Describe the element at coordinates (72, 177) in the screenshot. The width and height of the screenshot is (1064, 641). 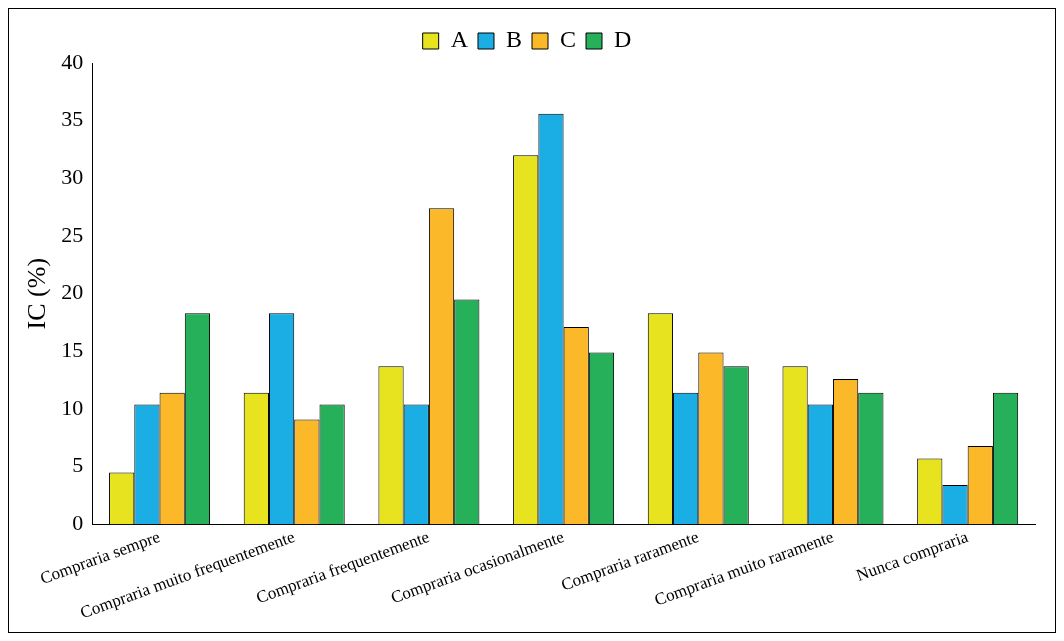
I see `y-tick-label: 30` at that location.